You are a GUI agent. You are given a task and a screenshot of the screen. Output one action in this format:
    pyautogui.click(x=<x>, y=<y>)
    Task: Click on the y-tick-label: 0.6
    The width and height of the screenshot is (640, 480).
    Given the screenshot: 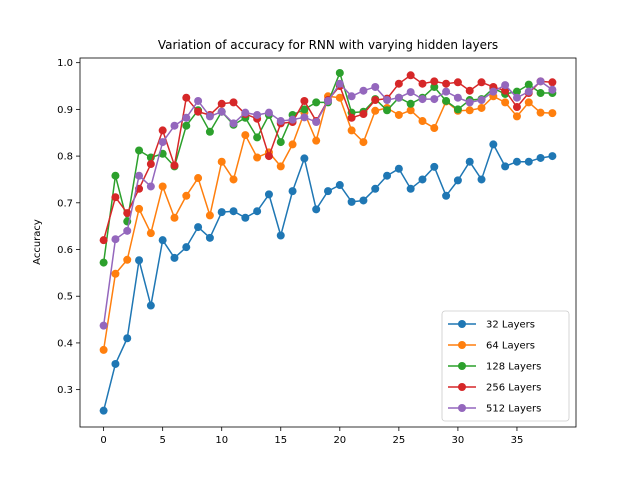 What is the action you would take?
    pyautogui.click(x=65, y=250)
    